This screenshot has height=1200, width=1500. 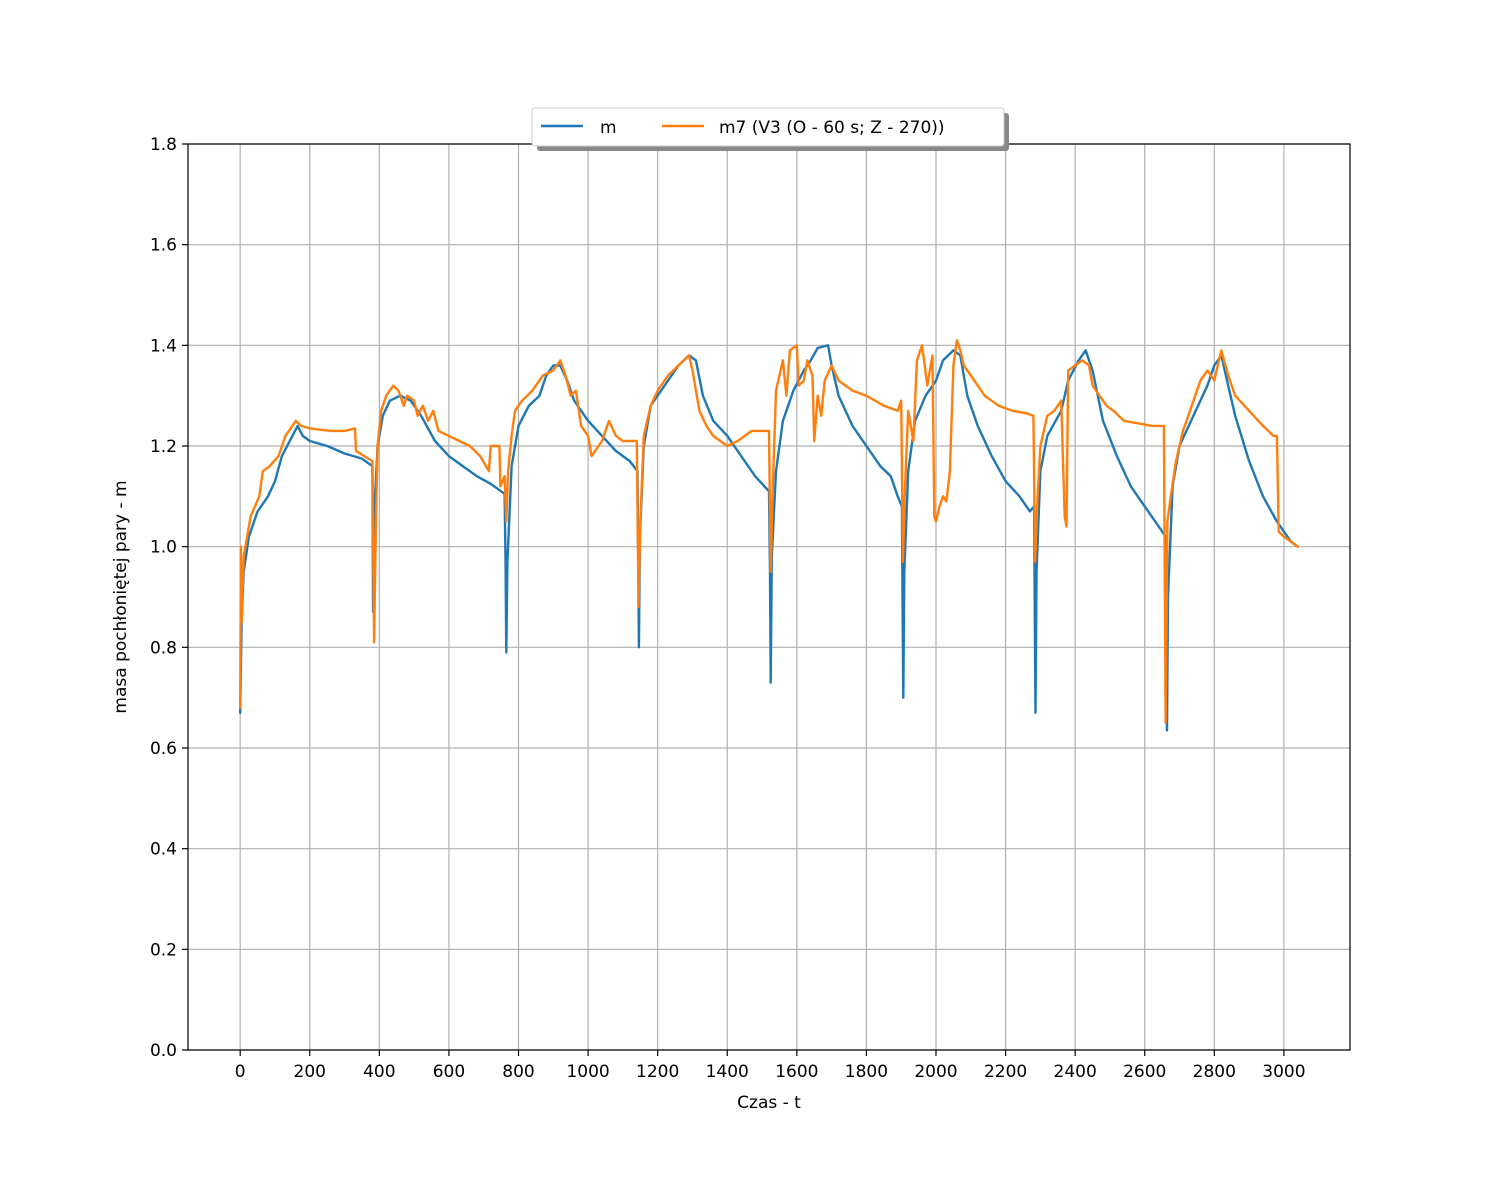 I want to click on y-axis-ticks: 0.0 0.2 0.4 0.6 0.8 1.0 1.2 1.4 1.6 1.8, so click(x=169, y=598).